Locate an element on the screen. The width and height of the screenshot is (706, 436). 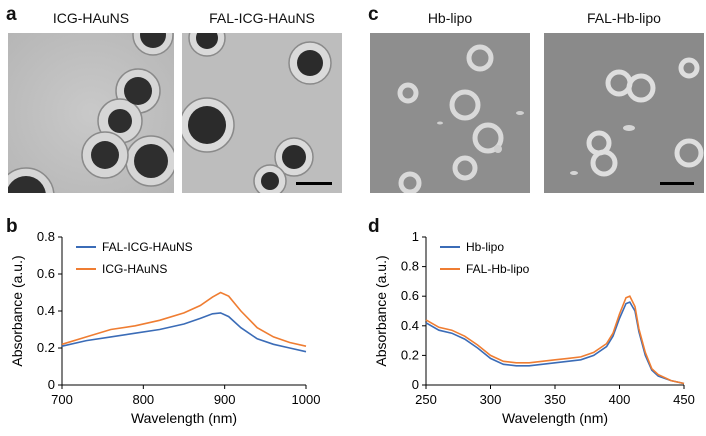
image-label-fal-hb-lipo: FAL-Hb-lipo is located at coordinates (624, 18).